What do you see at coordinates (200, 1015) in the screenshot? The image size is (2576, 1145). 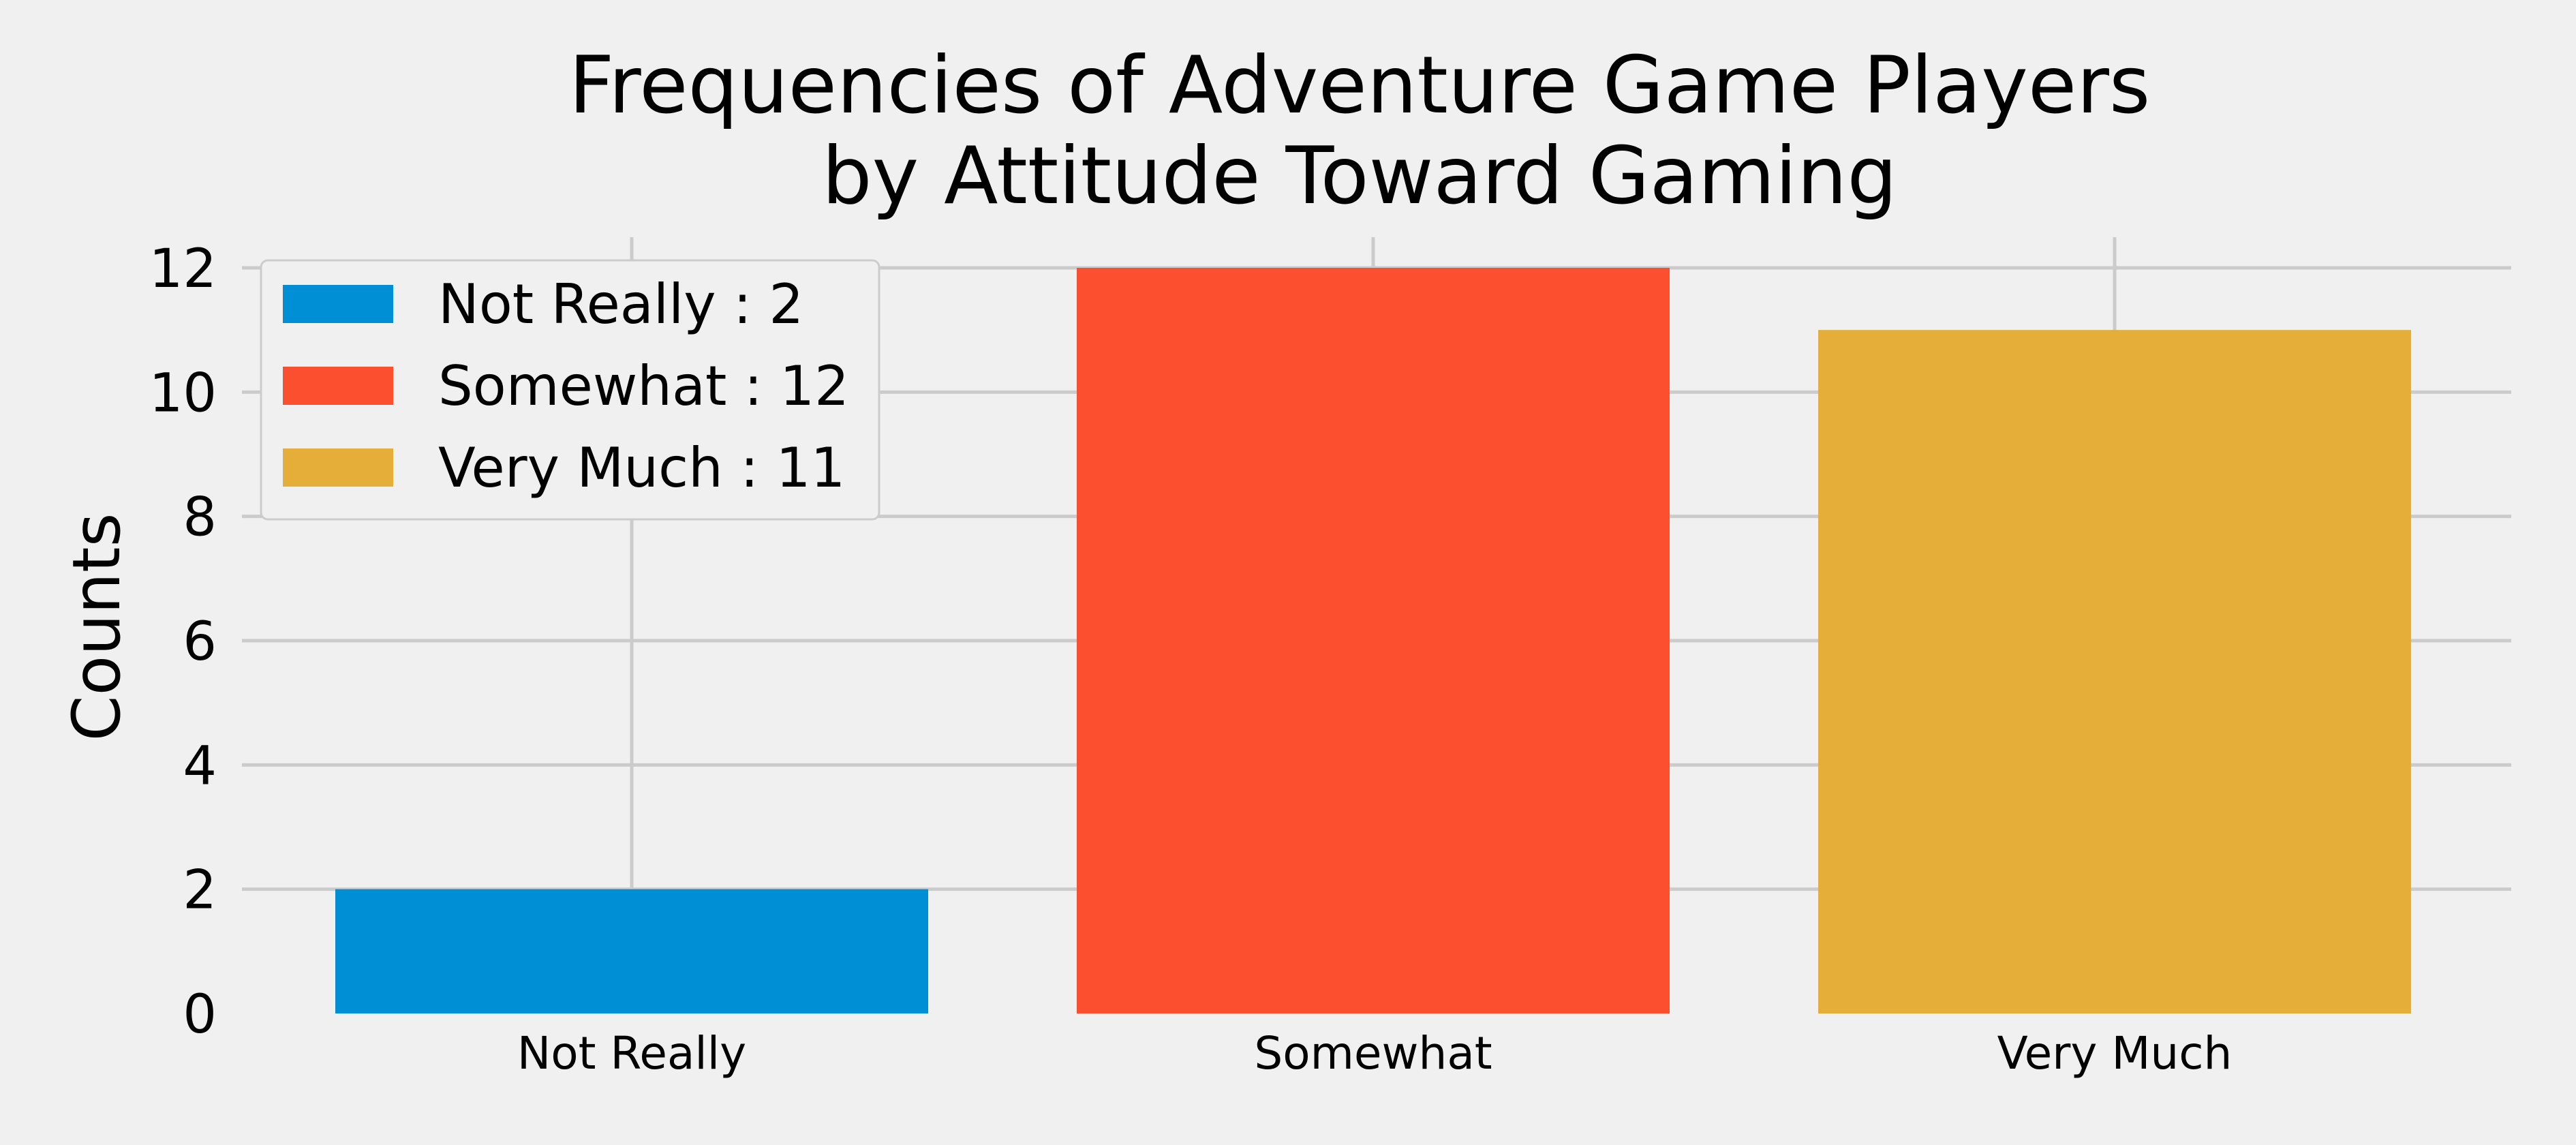 I see `y-tick-label: 0` at bounding box center [200, 1015].